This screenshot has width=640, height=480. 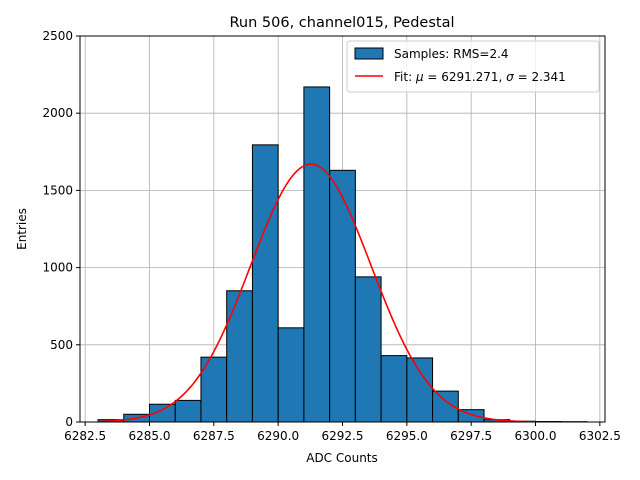 What do you see at coordinates (451, 54) in the screenshot?
I see `legend-hist-label: Samples: RMS=2.4` at bounding box center [451, 54].